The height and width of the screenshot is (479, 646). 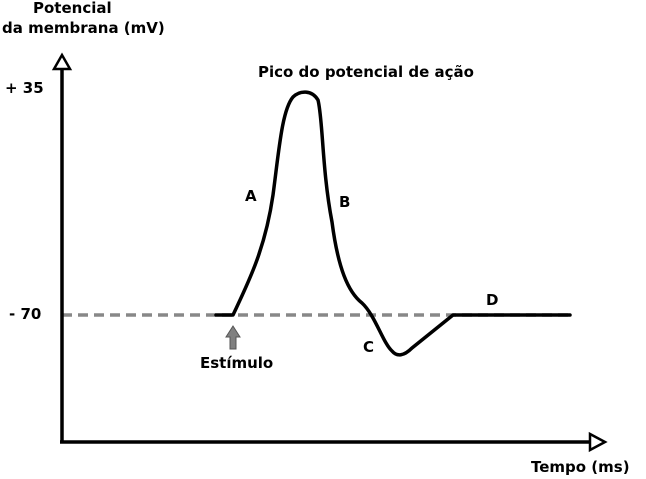 What do you see at coordinates (25, 314) in the screenshot?
I see `y-tick-rest: - 70` at bounding box center [25, 314].